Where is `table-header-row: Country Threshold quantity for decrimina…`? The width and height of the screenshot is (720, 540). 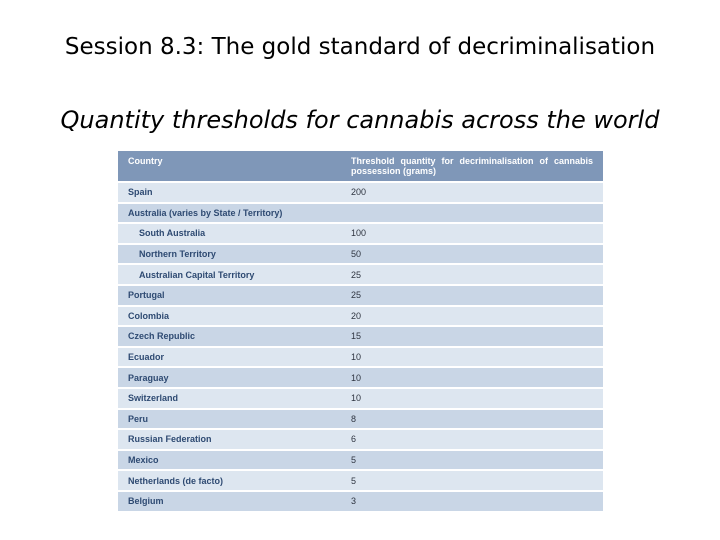
table-header-row: Country Threshold quantity for decrimina… is located at coordinates (360, 166).